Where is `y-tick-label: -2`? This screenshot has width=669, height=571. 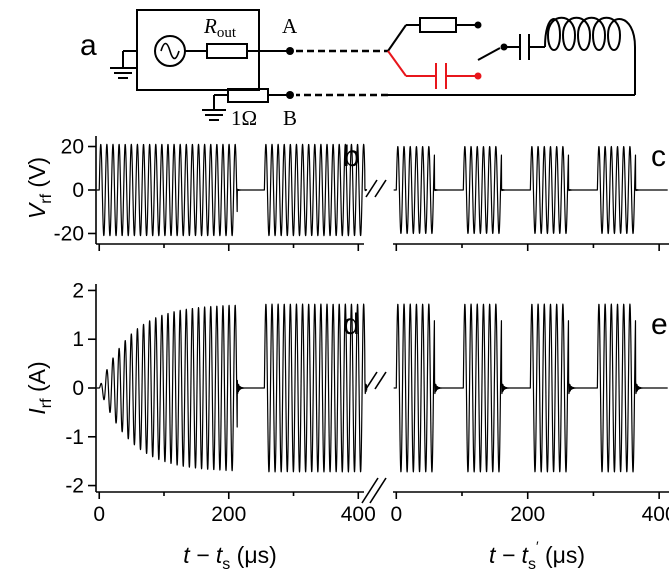
y-tick-label: -2 is located at coordinates (74, 486).